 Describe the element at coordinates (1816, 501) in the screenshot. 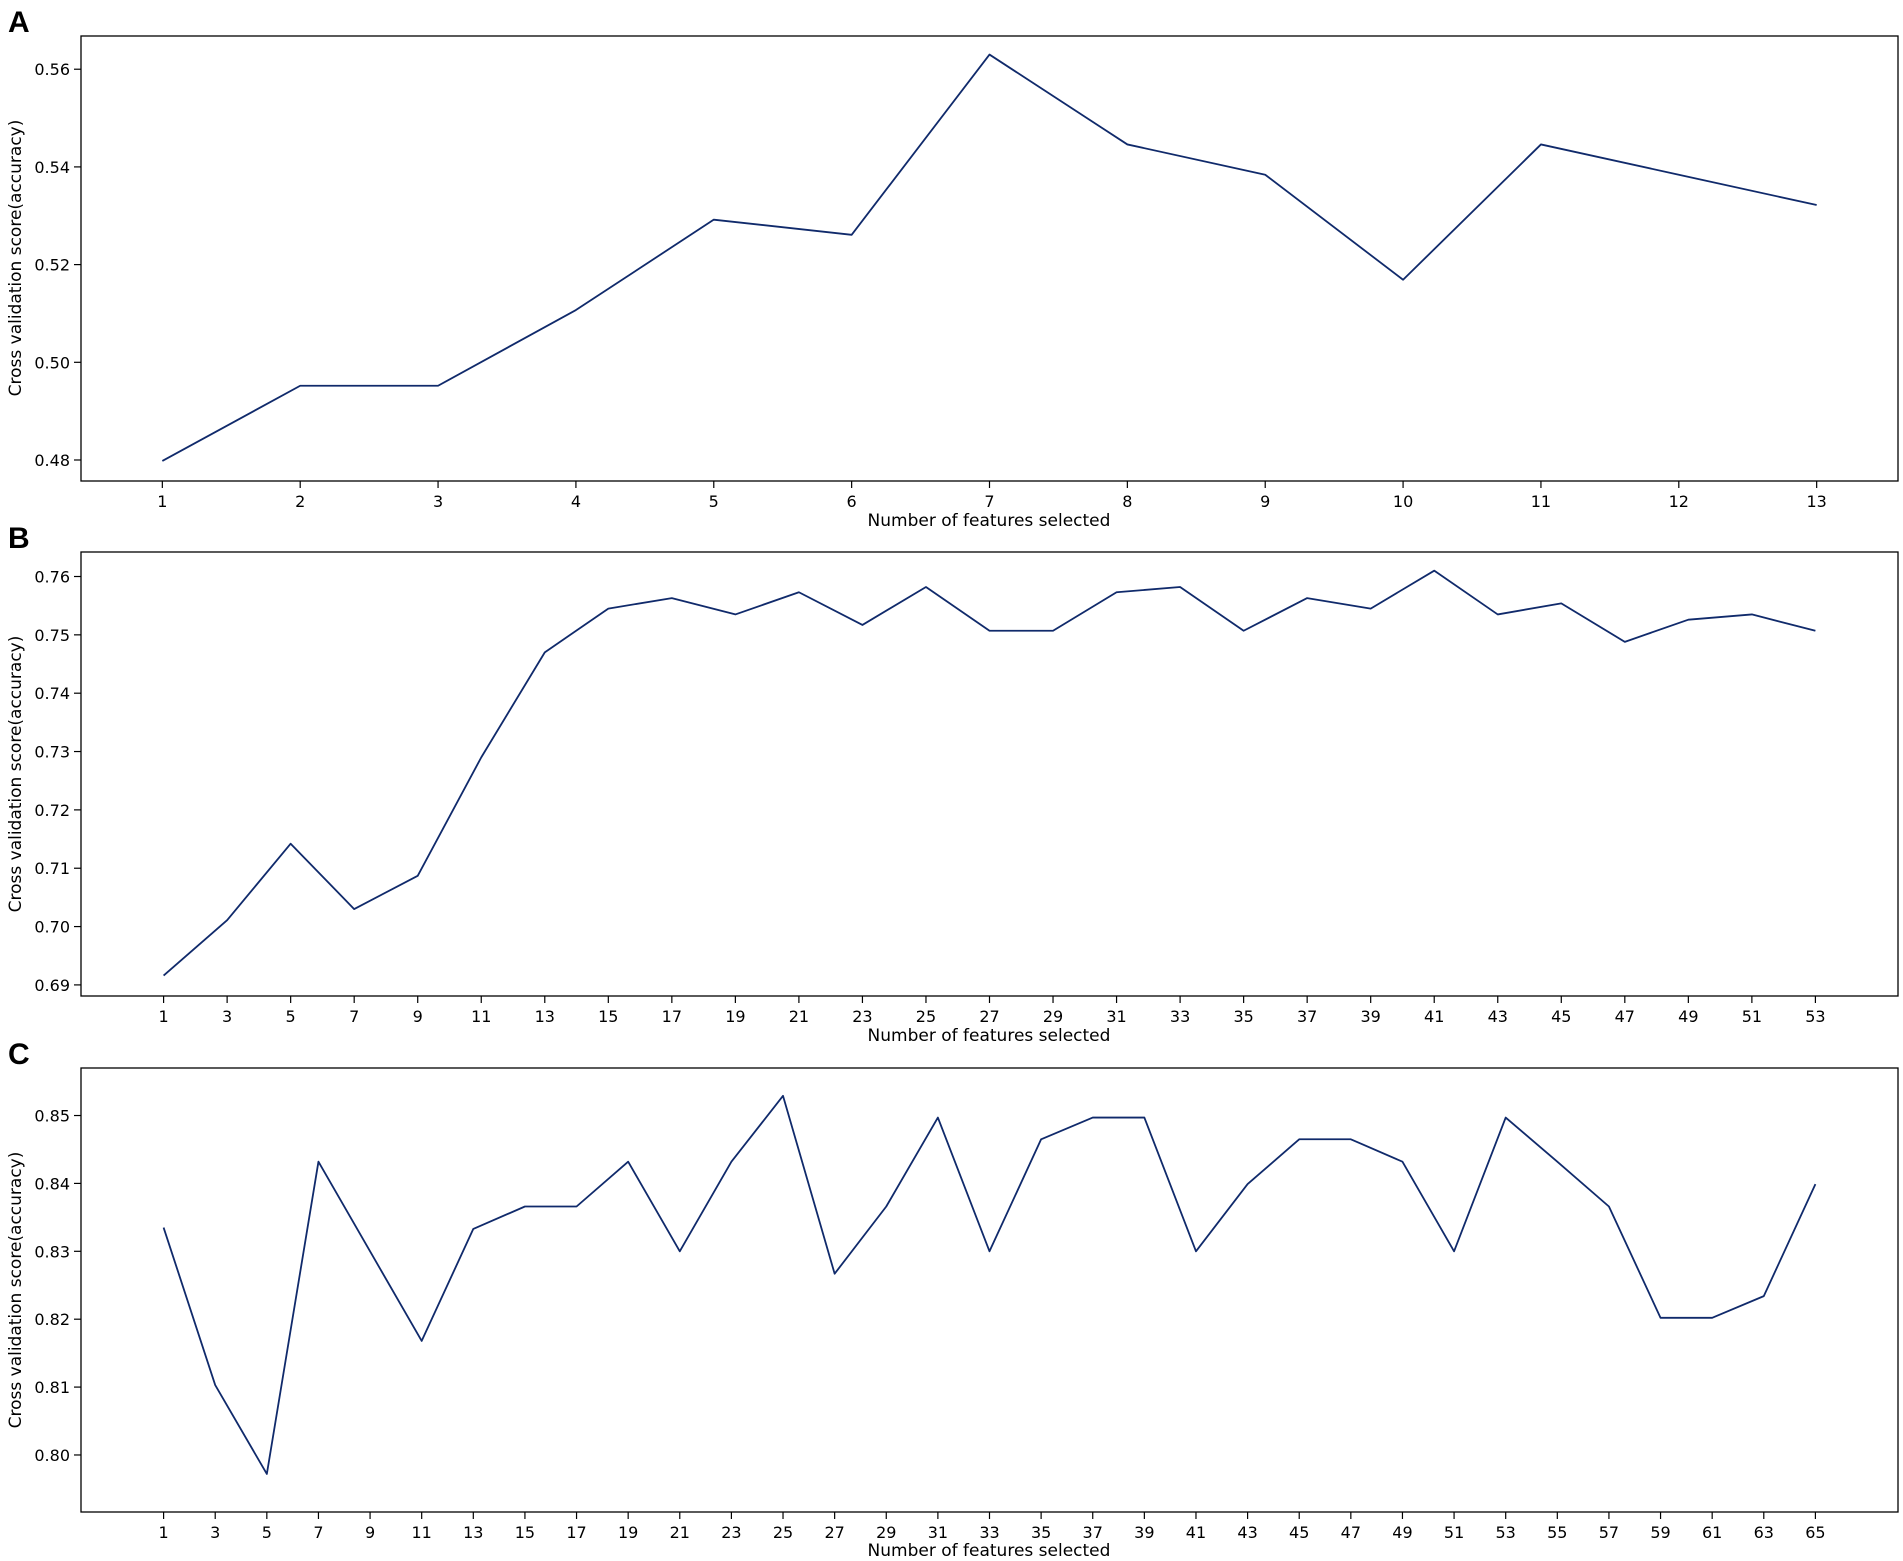

I see `panel-a-x-tick-label: 13` at that location.